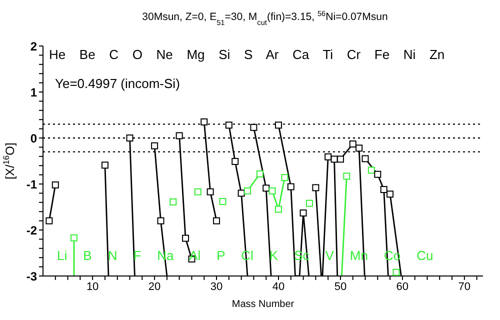 The image size is (500, 320). What do you see at coordinates (32, 184) in the screenshot?
I see `y-tick-label: -1` at bounding box center [32, 184].